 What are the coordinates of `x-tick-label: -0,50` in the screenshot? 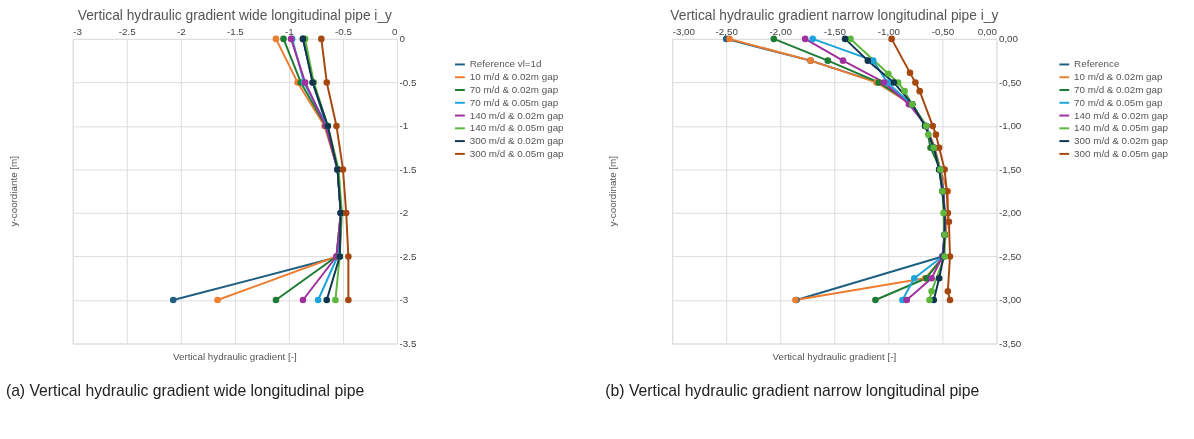 It's located at (943, 32).